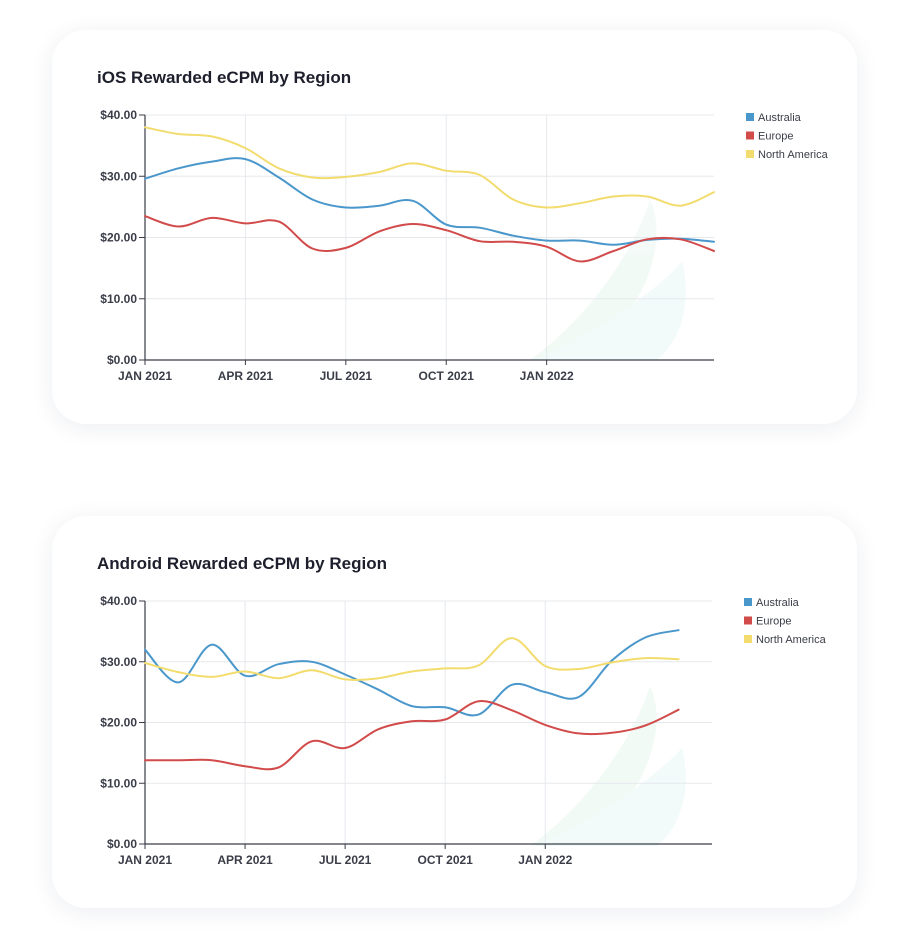 Image resolution: width=908 pixels, height=936 pixels. I want to click on android-legend: Australia Europe North America, so click(785, 621).